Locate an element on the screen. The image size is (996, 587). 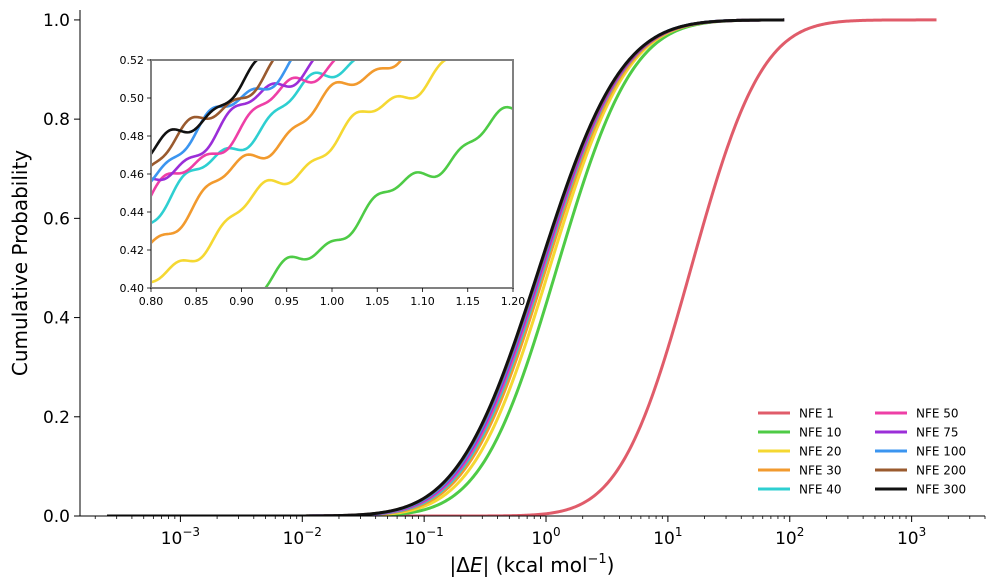
inset-background is located at coordinates (332, 174).